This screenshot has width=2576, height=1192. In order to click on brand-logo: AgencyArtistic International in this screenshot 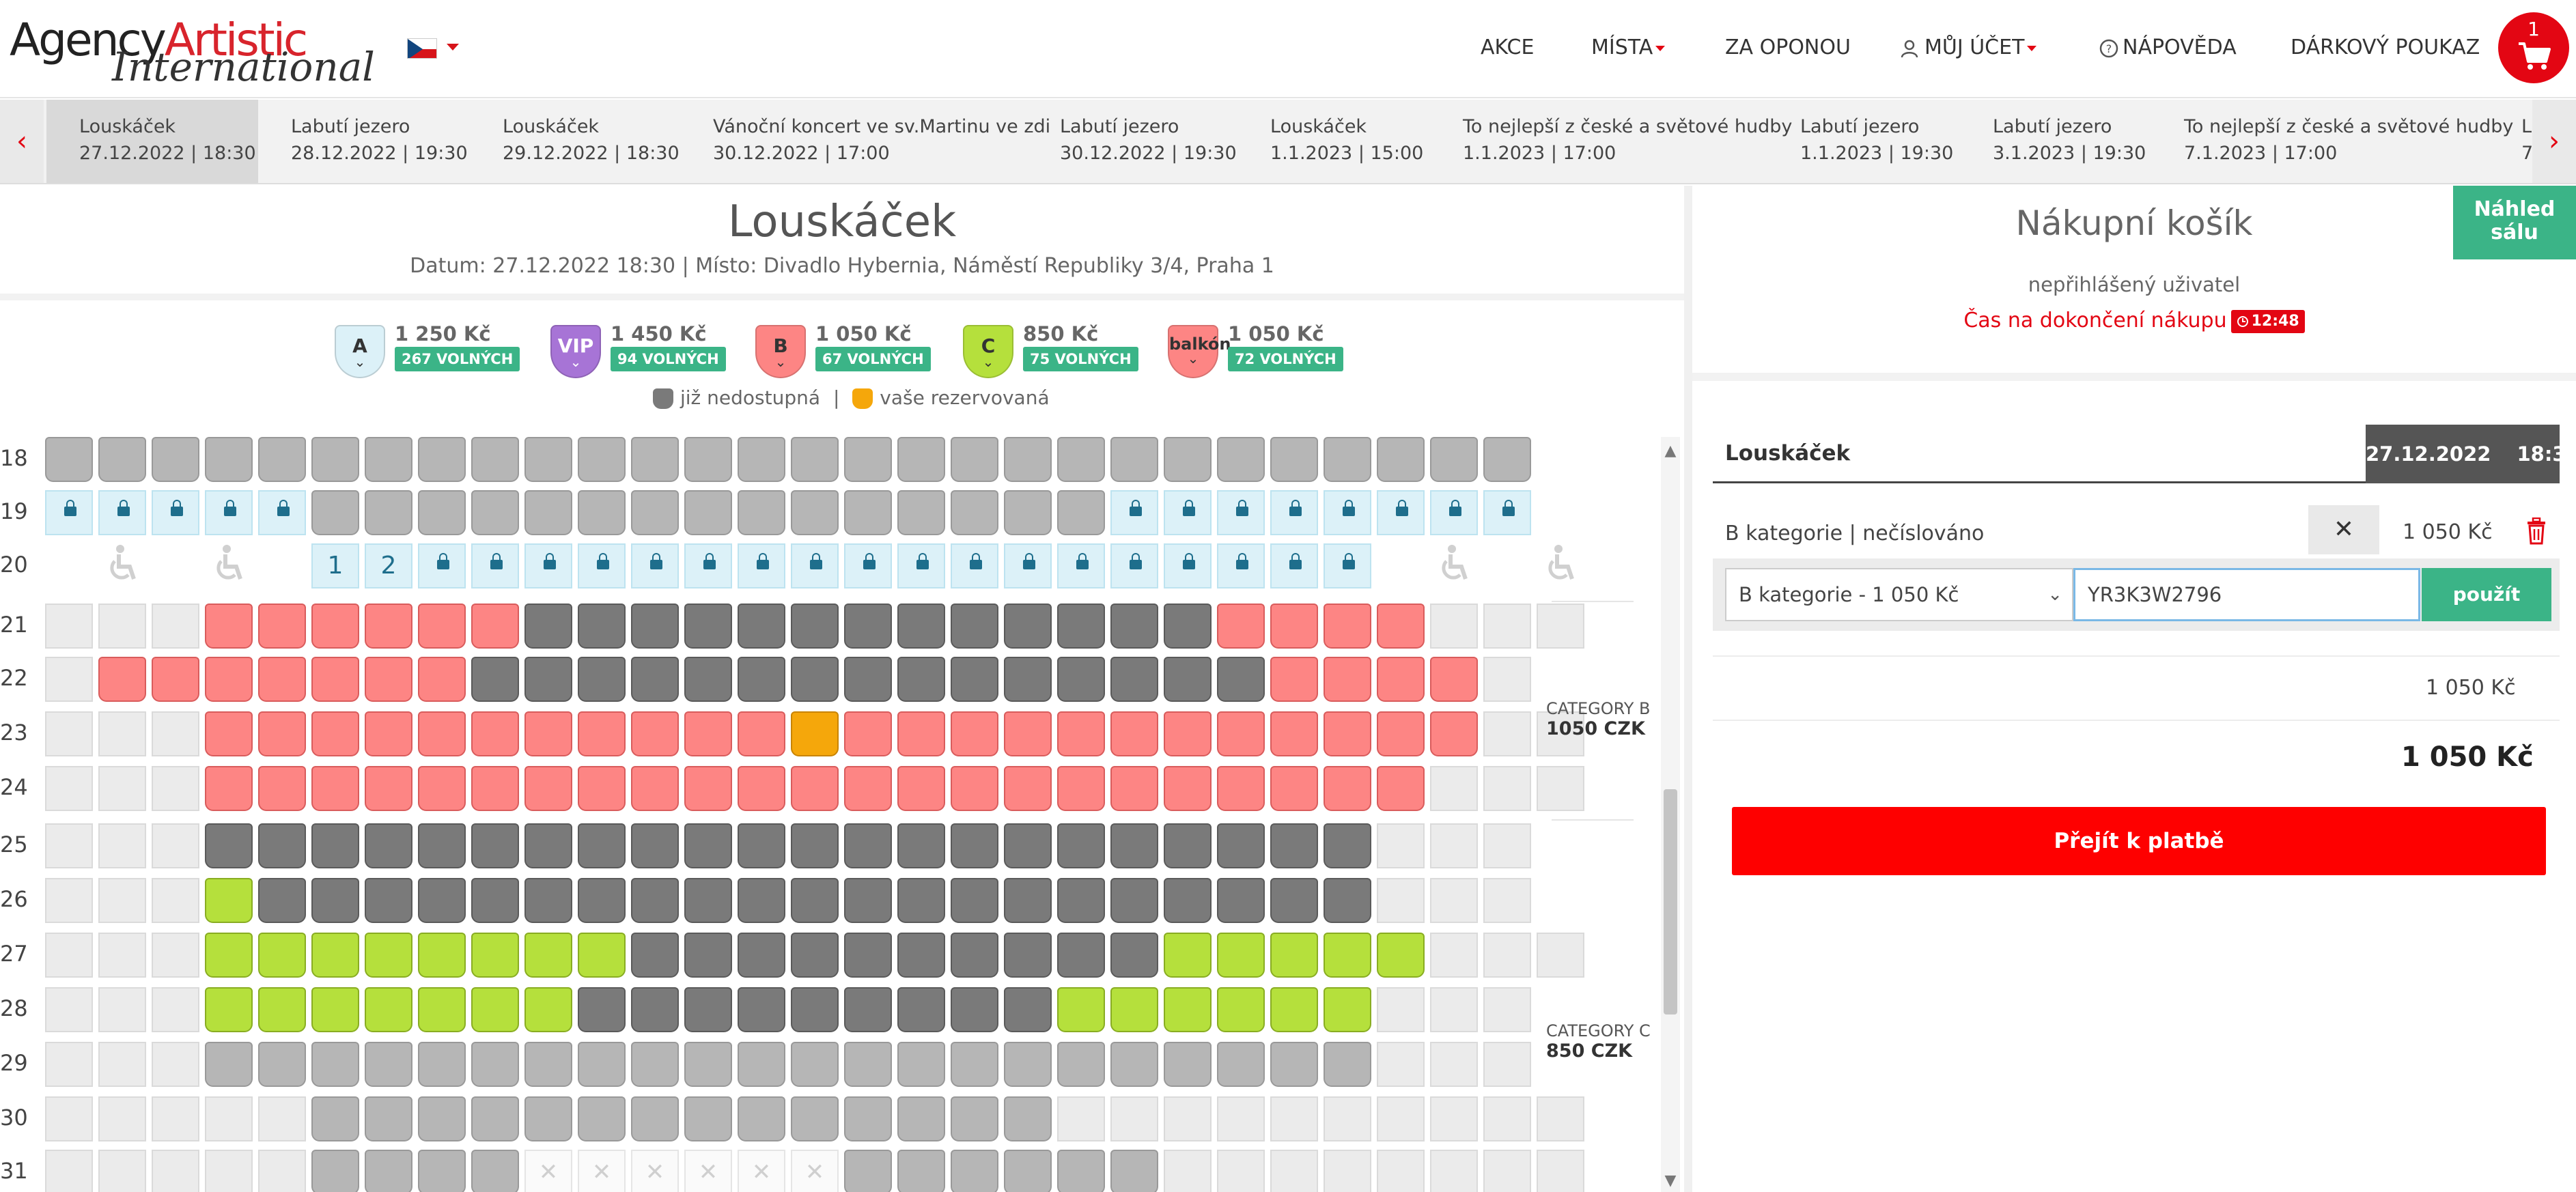, I will do `click(193, 51)`.